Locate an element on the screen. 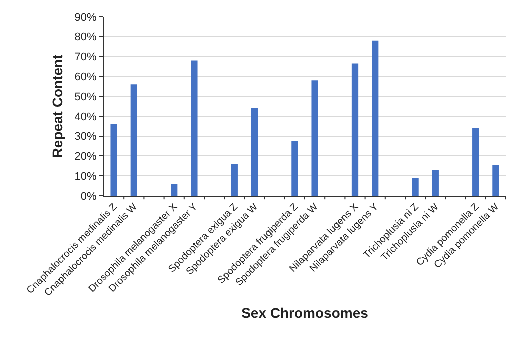 This screenshot has height=346, width=520. y-tick-label: 40% is located at coordinates (86, 117).